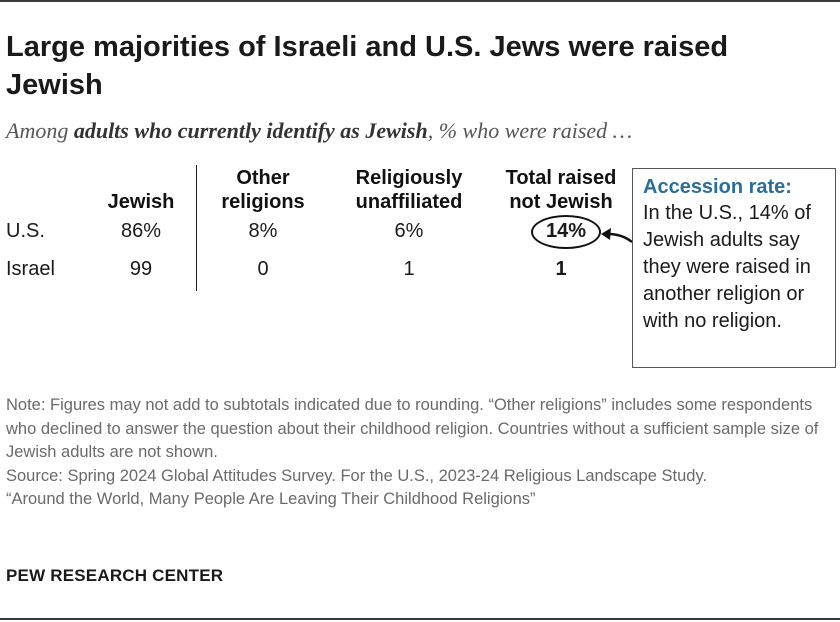  I want to click on cell-israel-other-religions: 0, so click(263, 269).